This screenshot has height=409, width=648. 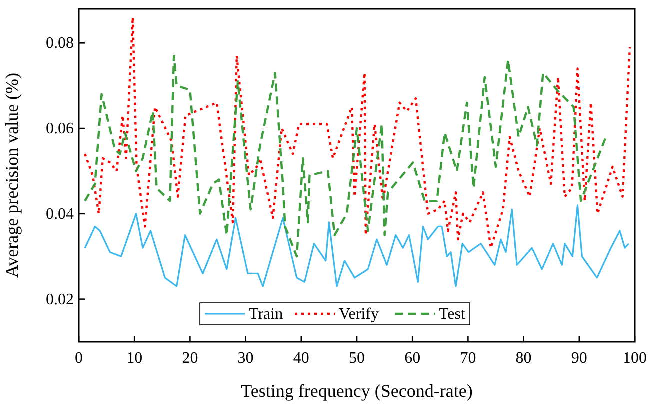 I want to click on x-tick-label: 80, so click(x=524, y=358).